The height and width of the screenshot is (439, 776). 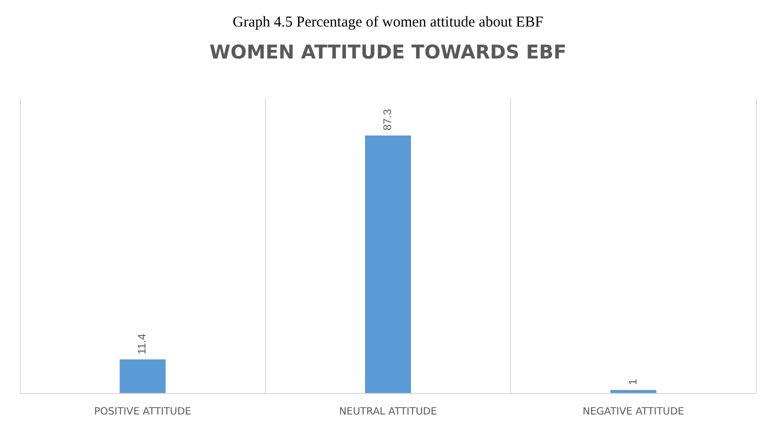 I want to click on caption: Graph 4.5 Percentage of women attitude about EBF, so click(x=388, y=22).